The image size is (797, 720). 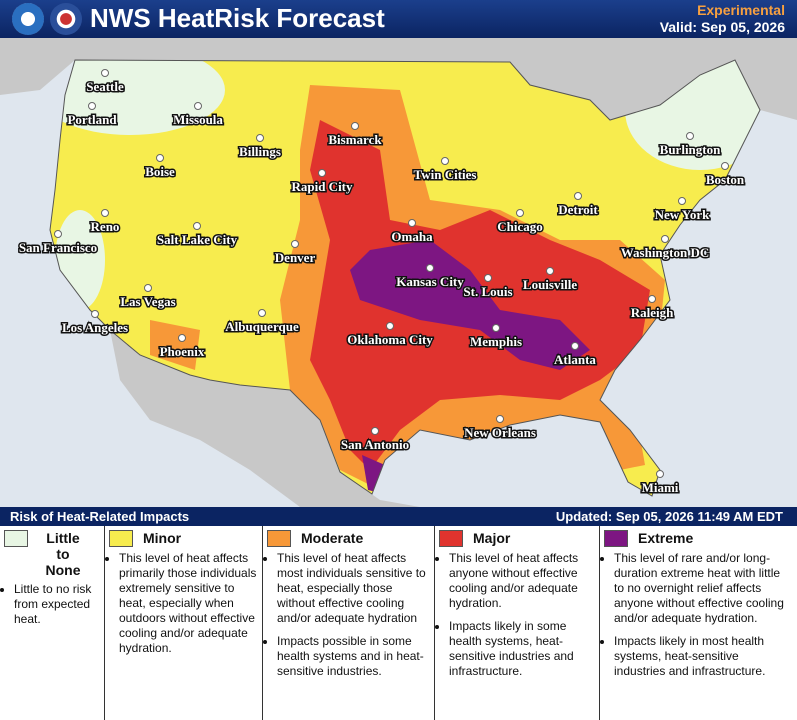 I want to click on city-label: Bismarck, so click(x=355, y=139).